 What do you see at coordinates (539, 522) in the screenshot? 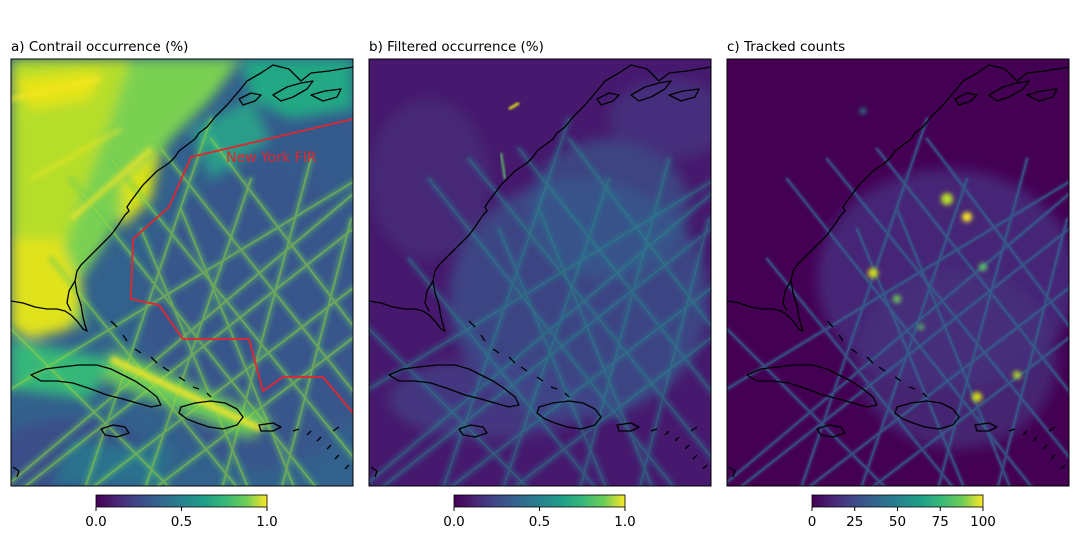
I see `colorbar-b-tick: 0.5` at bounding box center [539, 522].